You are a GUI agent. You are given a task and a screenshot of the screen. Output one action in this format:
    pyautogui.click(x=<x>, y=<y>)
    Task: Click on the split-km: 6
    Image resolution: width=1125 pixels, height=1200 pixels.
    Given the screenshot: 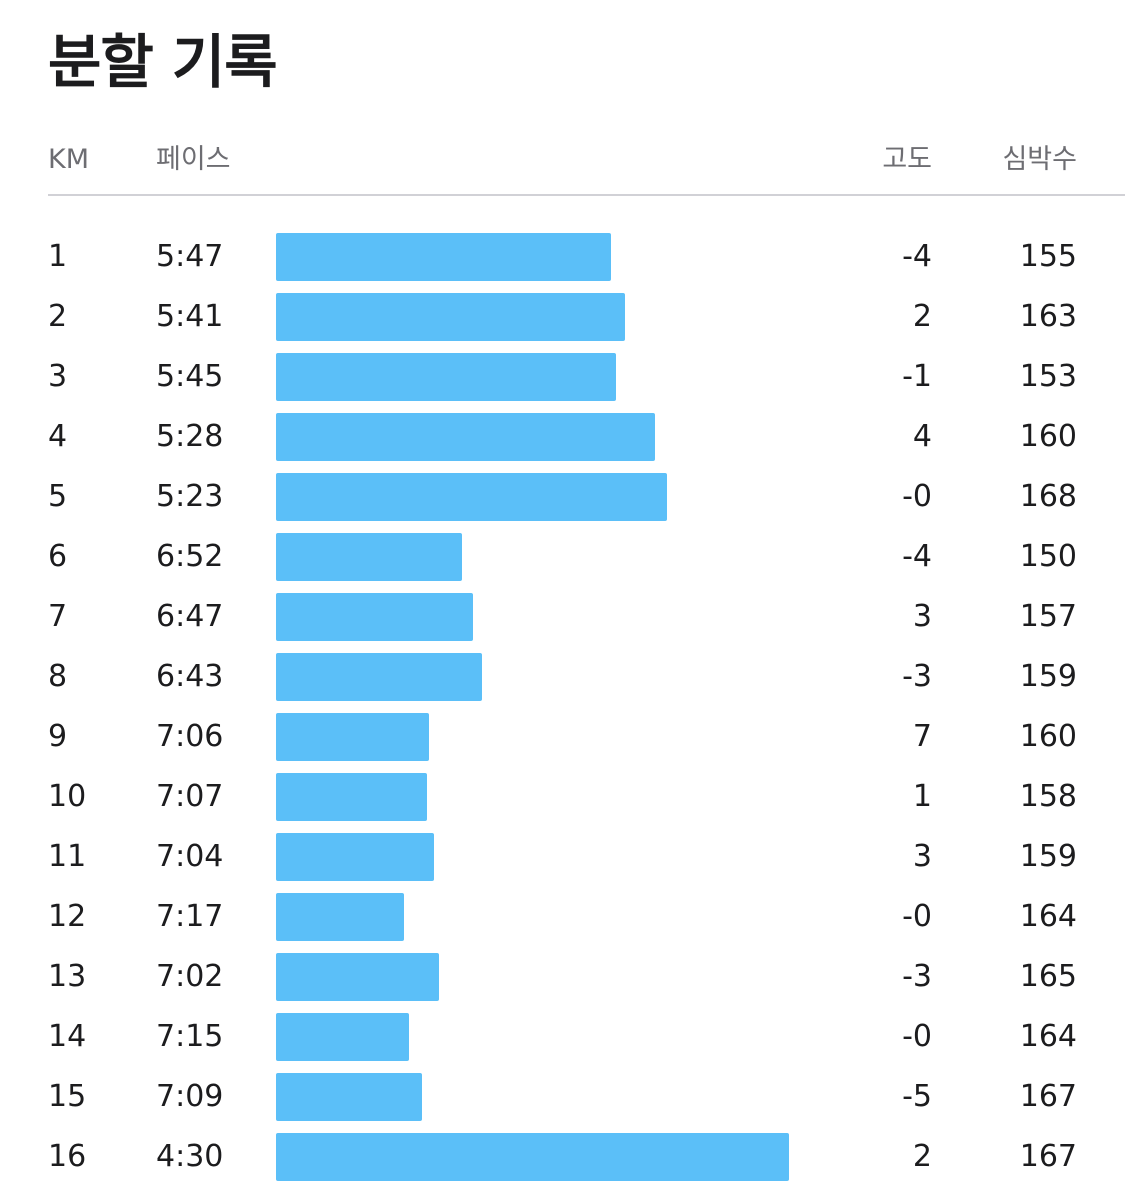 What is the action you would take?
    pyautogui.click(x=58, y=556)
    